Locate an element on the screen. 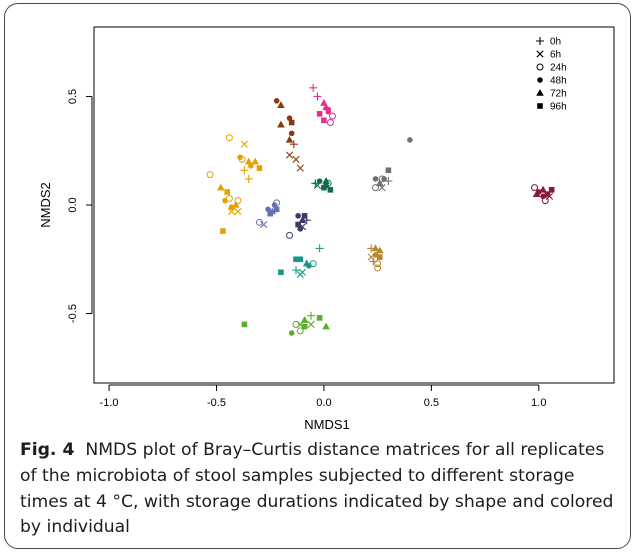 Image resolution: width=637 pixels, height=553 pixels. y-axis: -0.5 0.0 0.5 is located at coordinates (80, 206).